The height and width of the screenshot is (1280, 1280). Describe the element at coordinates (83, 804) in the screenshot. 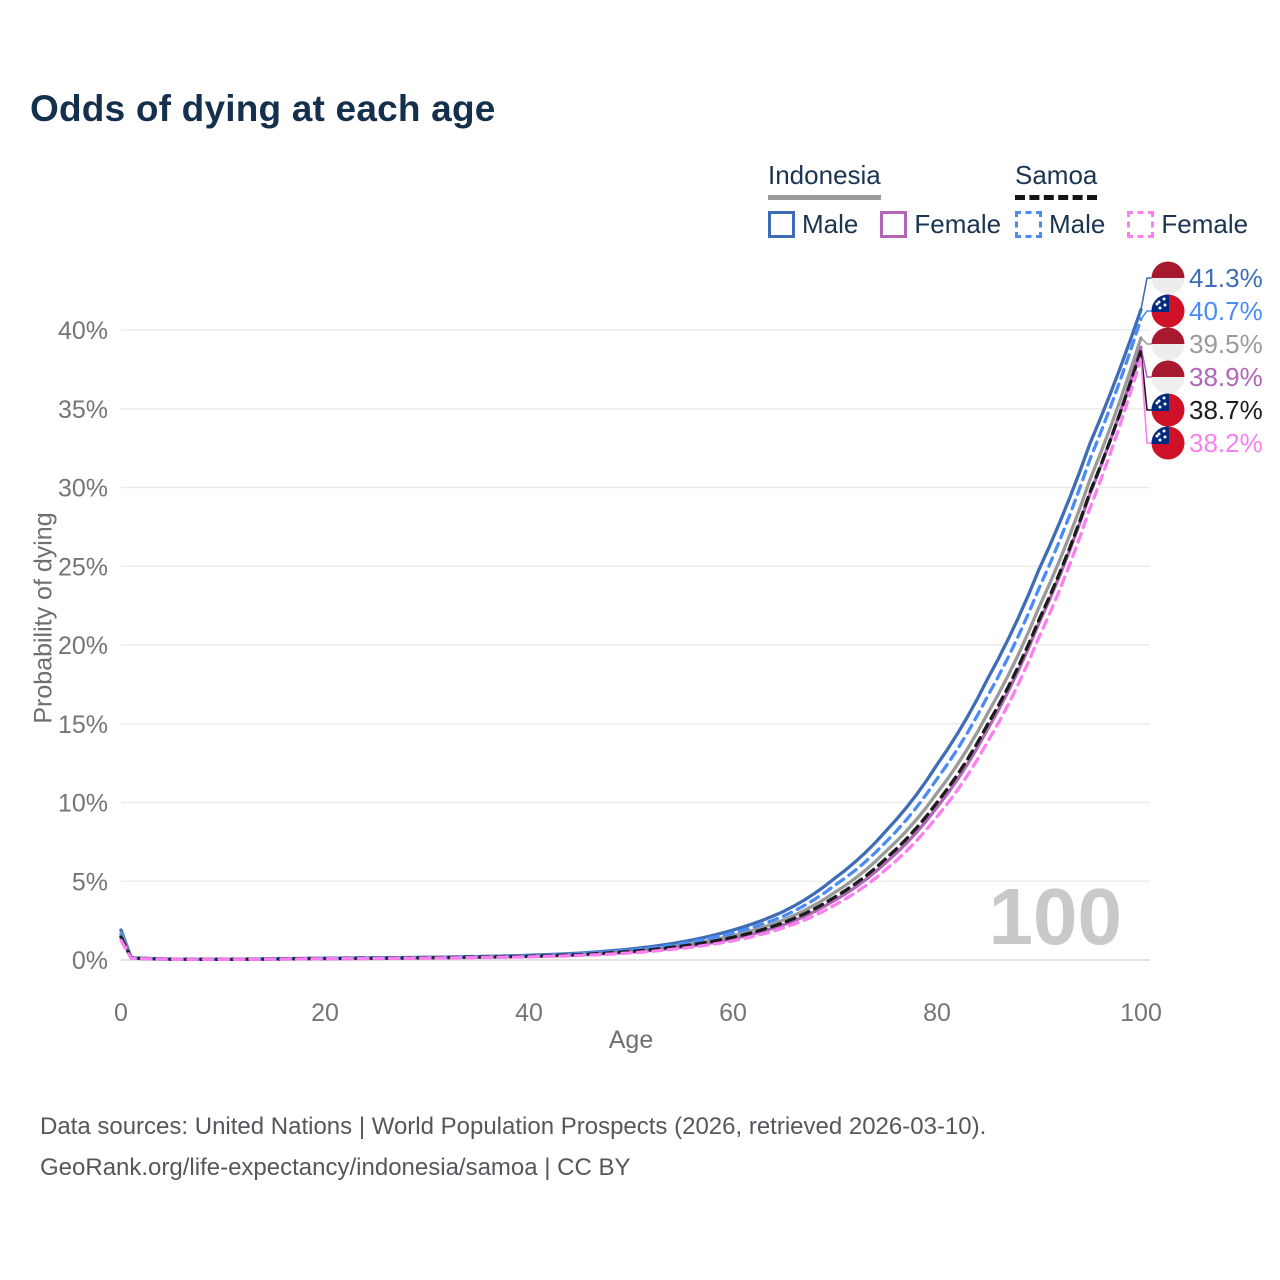

I see `y-tick-label: 10%` at that location.